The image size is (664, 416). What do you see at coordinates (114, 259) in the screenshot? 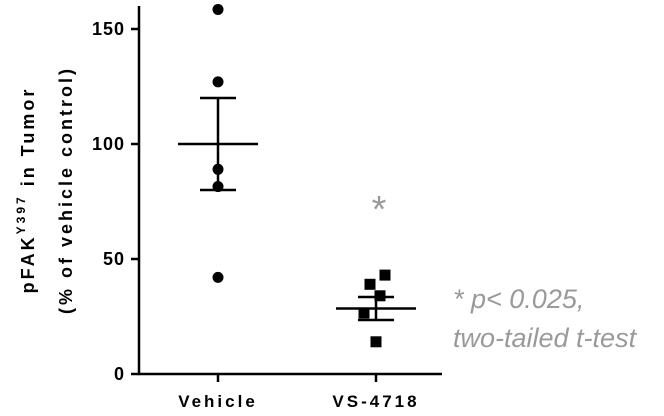
I see `y-tick-label: 50` at bounding box center [114, 259].